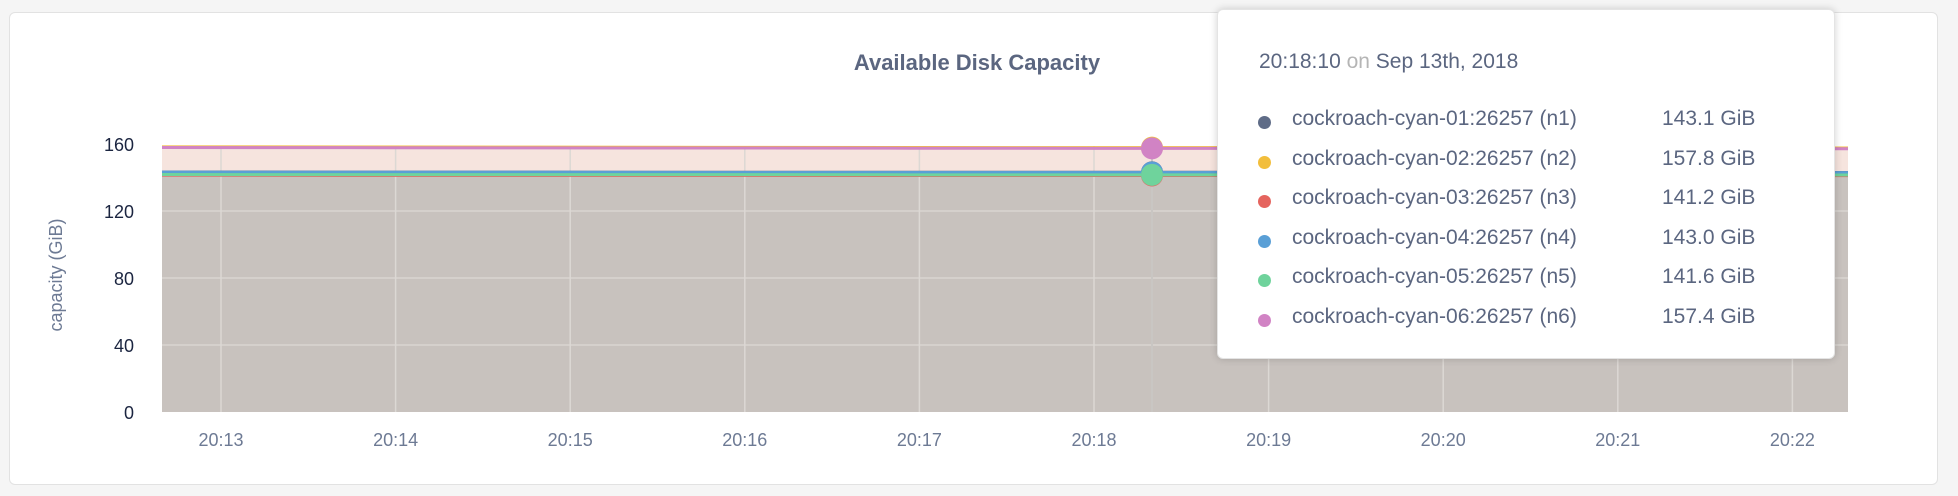 The width and height of the screenshot is (1958, 496). Describe the element at coordinates (124, 346) in the screenshot. I see `y-tick-label: 40` at that location.